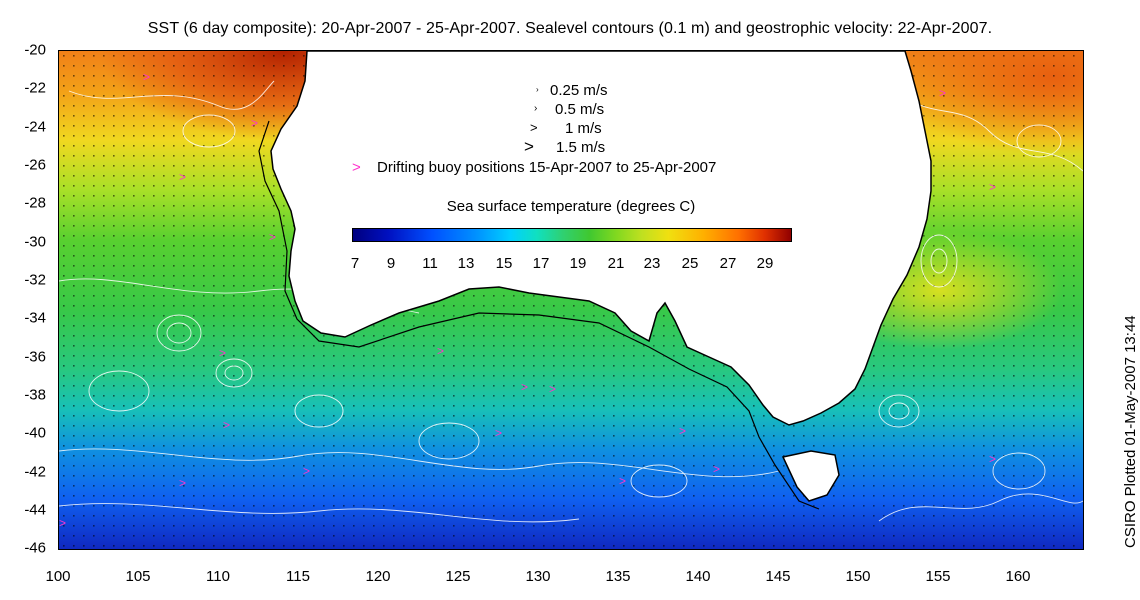 The width and height of the screenshot is (1140, 600). Describe the element at coordinates (58, 576) in the screenshot. I see `x-tick-label: 100` at that location.